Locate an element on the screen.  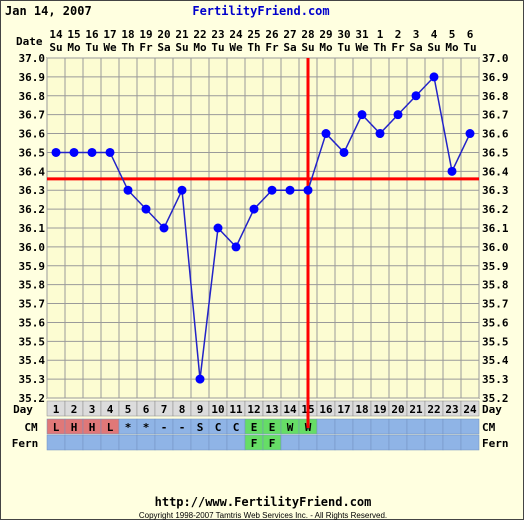
date-number: 16 is located at coordinates (92, 34).